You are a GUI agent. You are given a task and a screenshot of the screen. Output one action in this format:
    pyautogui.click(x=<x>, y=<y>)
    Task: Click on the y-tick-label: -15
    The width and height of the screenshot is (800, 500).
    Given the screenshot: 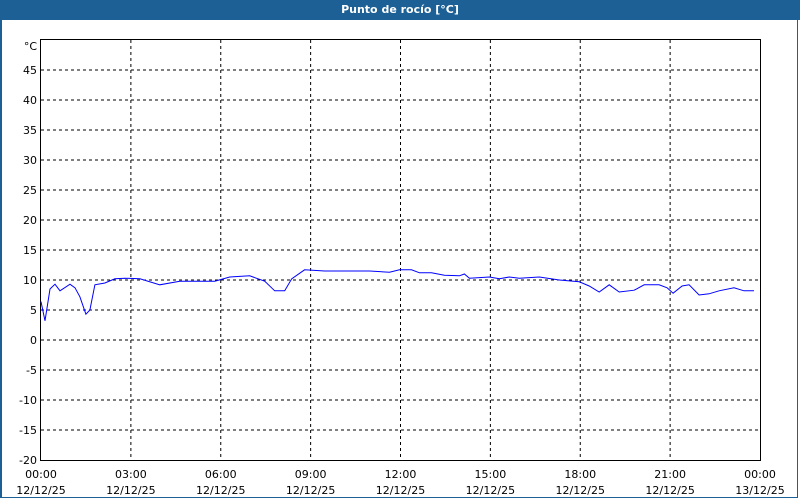 What is the action you would take?
    pyautogui.click(x=28, y=430)
    